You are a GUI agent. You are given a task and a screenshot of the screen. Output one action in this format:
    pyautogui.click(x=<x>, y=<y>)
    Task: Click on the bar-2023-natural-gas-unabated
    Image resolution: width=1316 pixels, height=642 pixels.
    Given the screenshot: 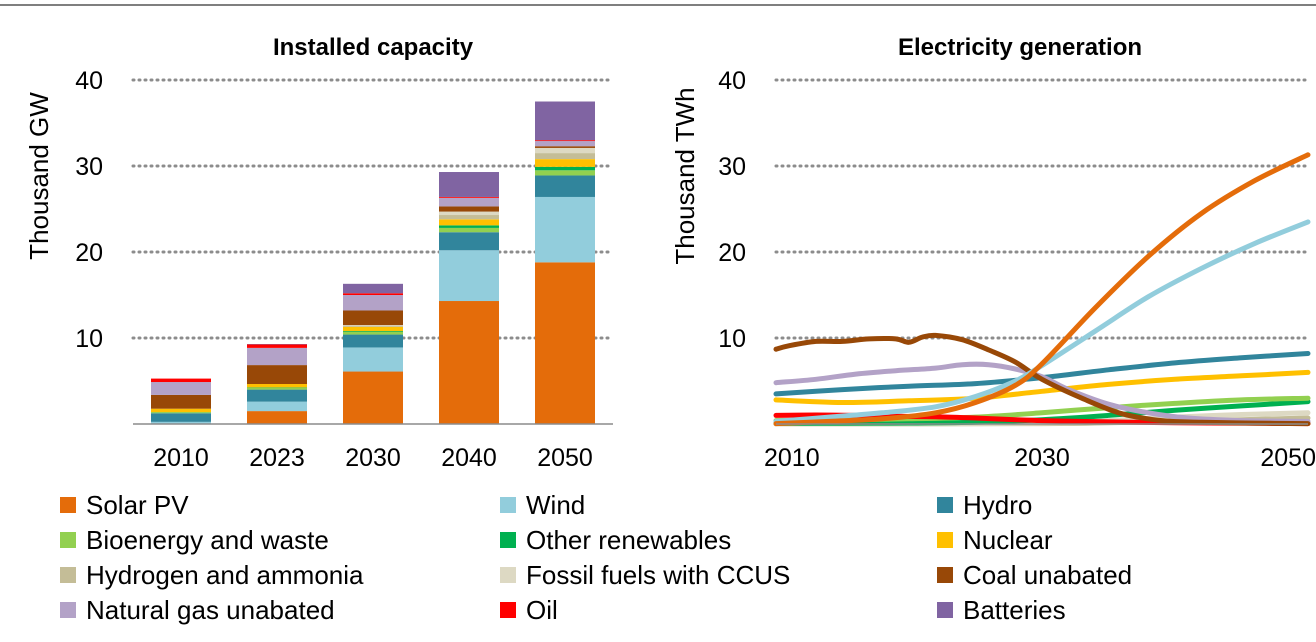 What is the action you would take?
    pyautogui.click(x=277, y=356)
    